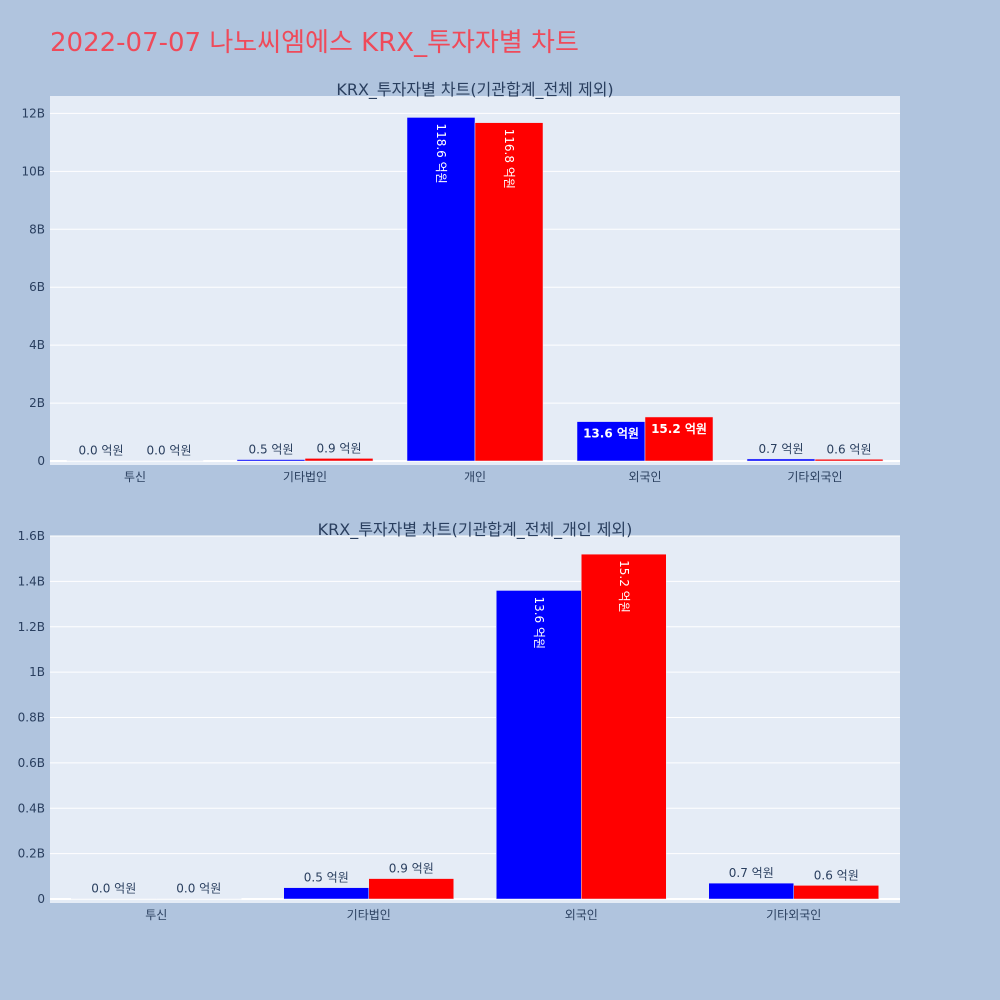 This screenshot has height=1000, width=1000. Describe the element at coordinates (37, 287) in the screenshot. I see `y-tick-label: 6B` at that location.